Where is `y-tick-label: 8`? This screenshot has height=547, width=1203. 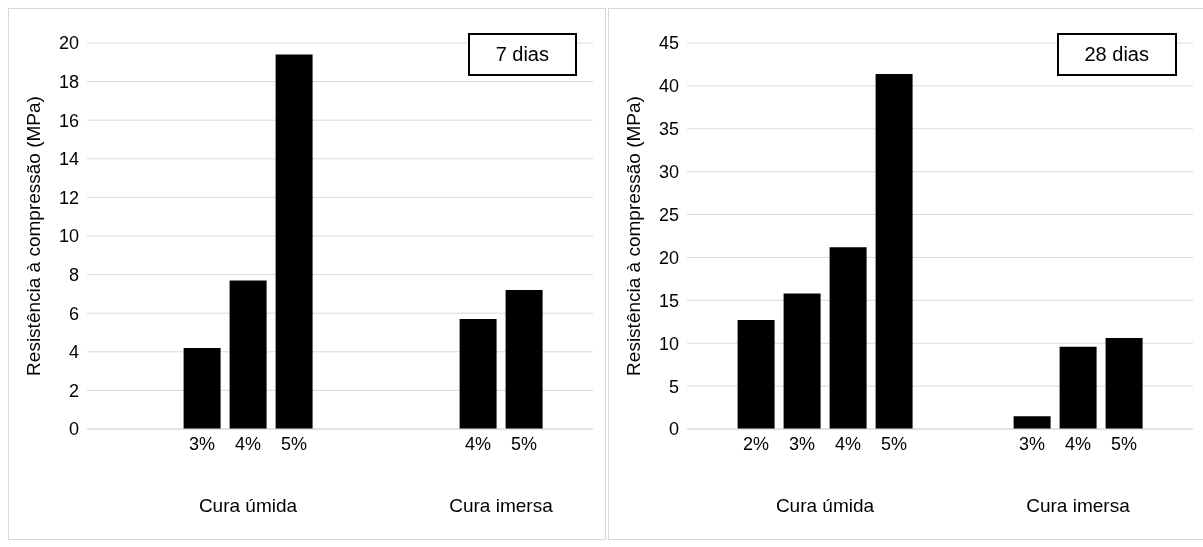
y-tick-label: 8 is located at coordinates (73, 274).